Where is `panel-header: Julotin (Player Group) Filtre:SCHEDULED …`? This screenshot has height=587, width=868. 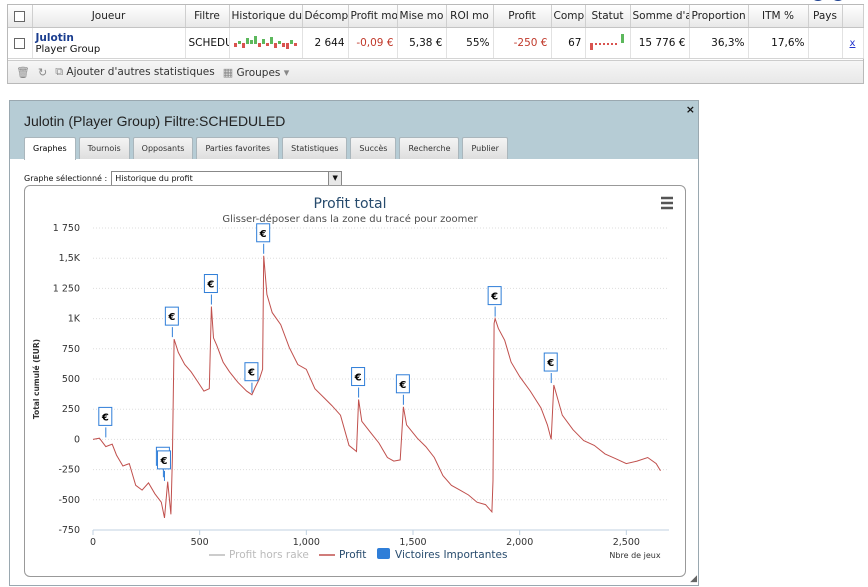
panel-header: Julotin (Player Group) Filtre:SCHEDULED … is located at coordinates (354, 130).